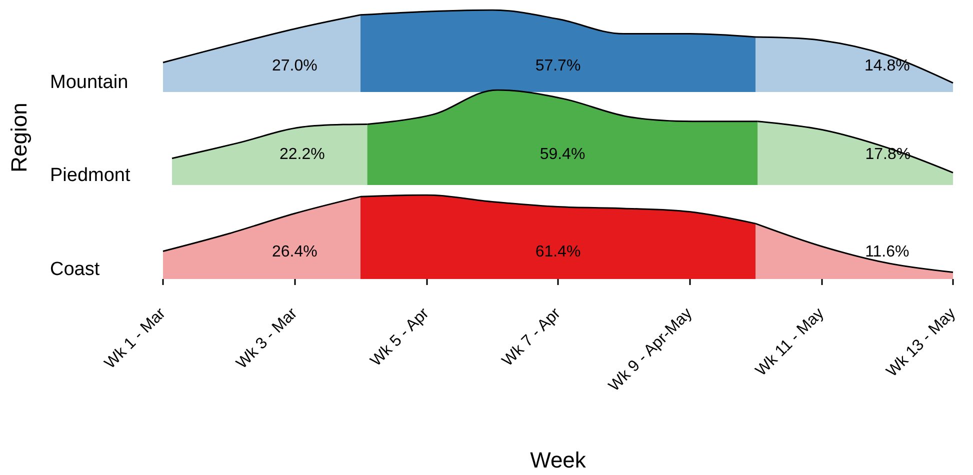 This screenshot has height=475, width=973. Describe the element at coordinates (558, 460) in the screenshot. I see `x-axis-title: Week` at that location.